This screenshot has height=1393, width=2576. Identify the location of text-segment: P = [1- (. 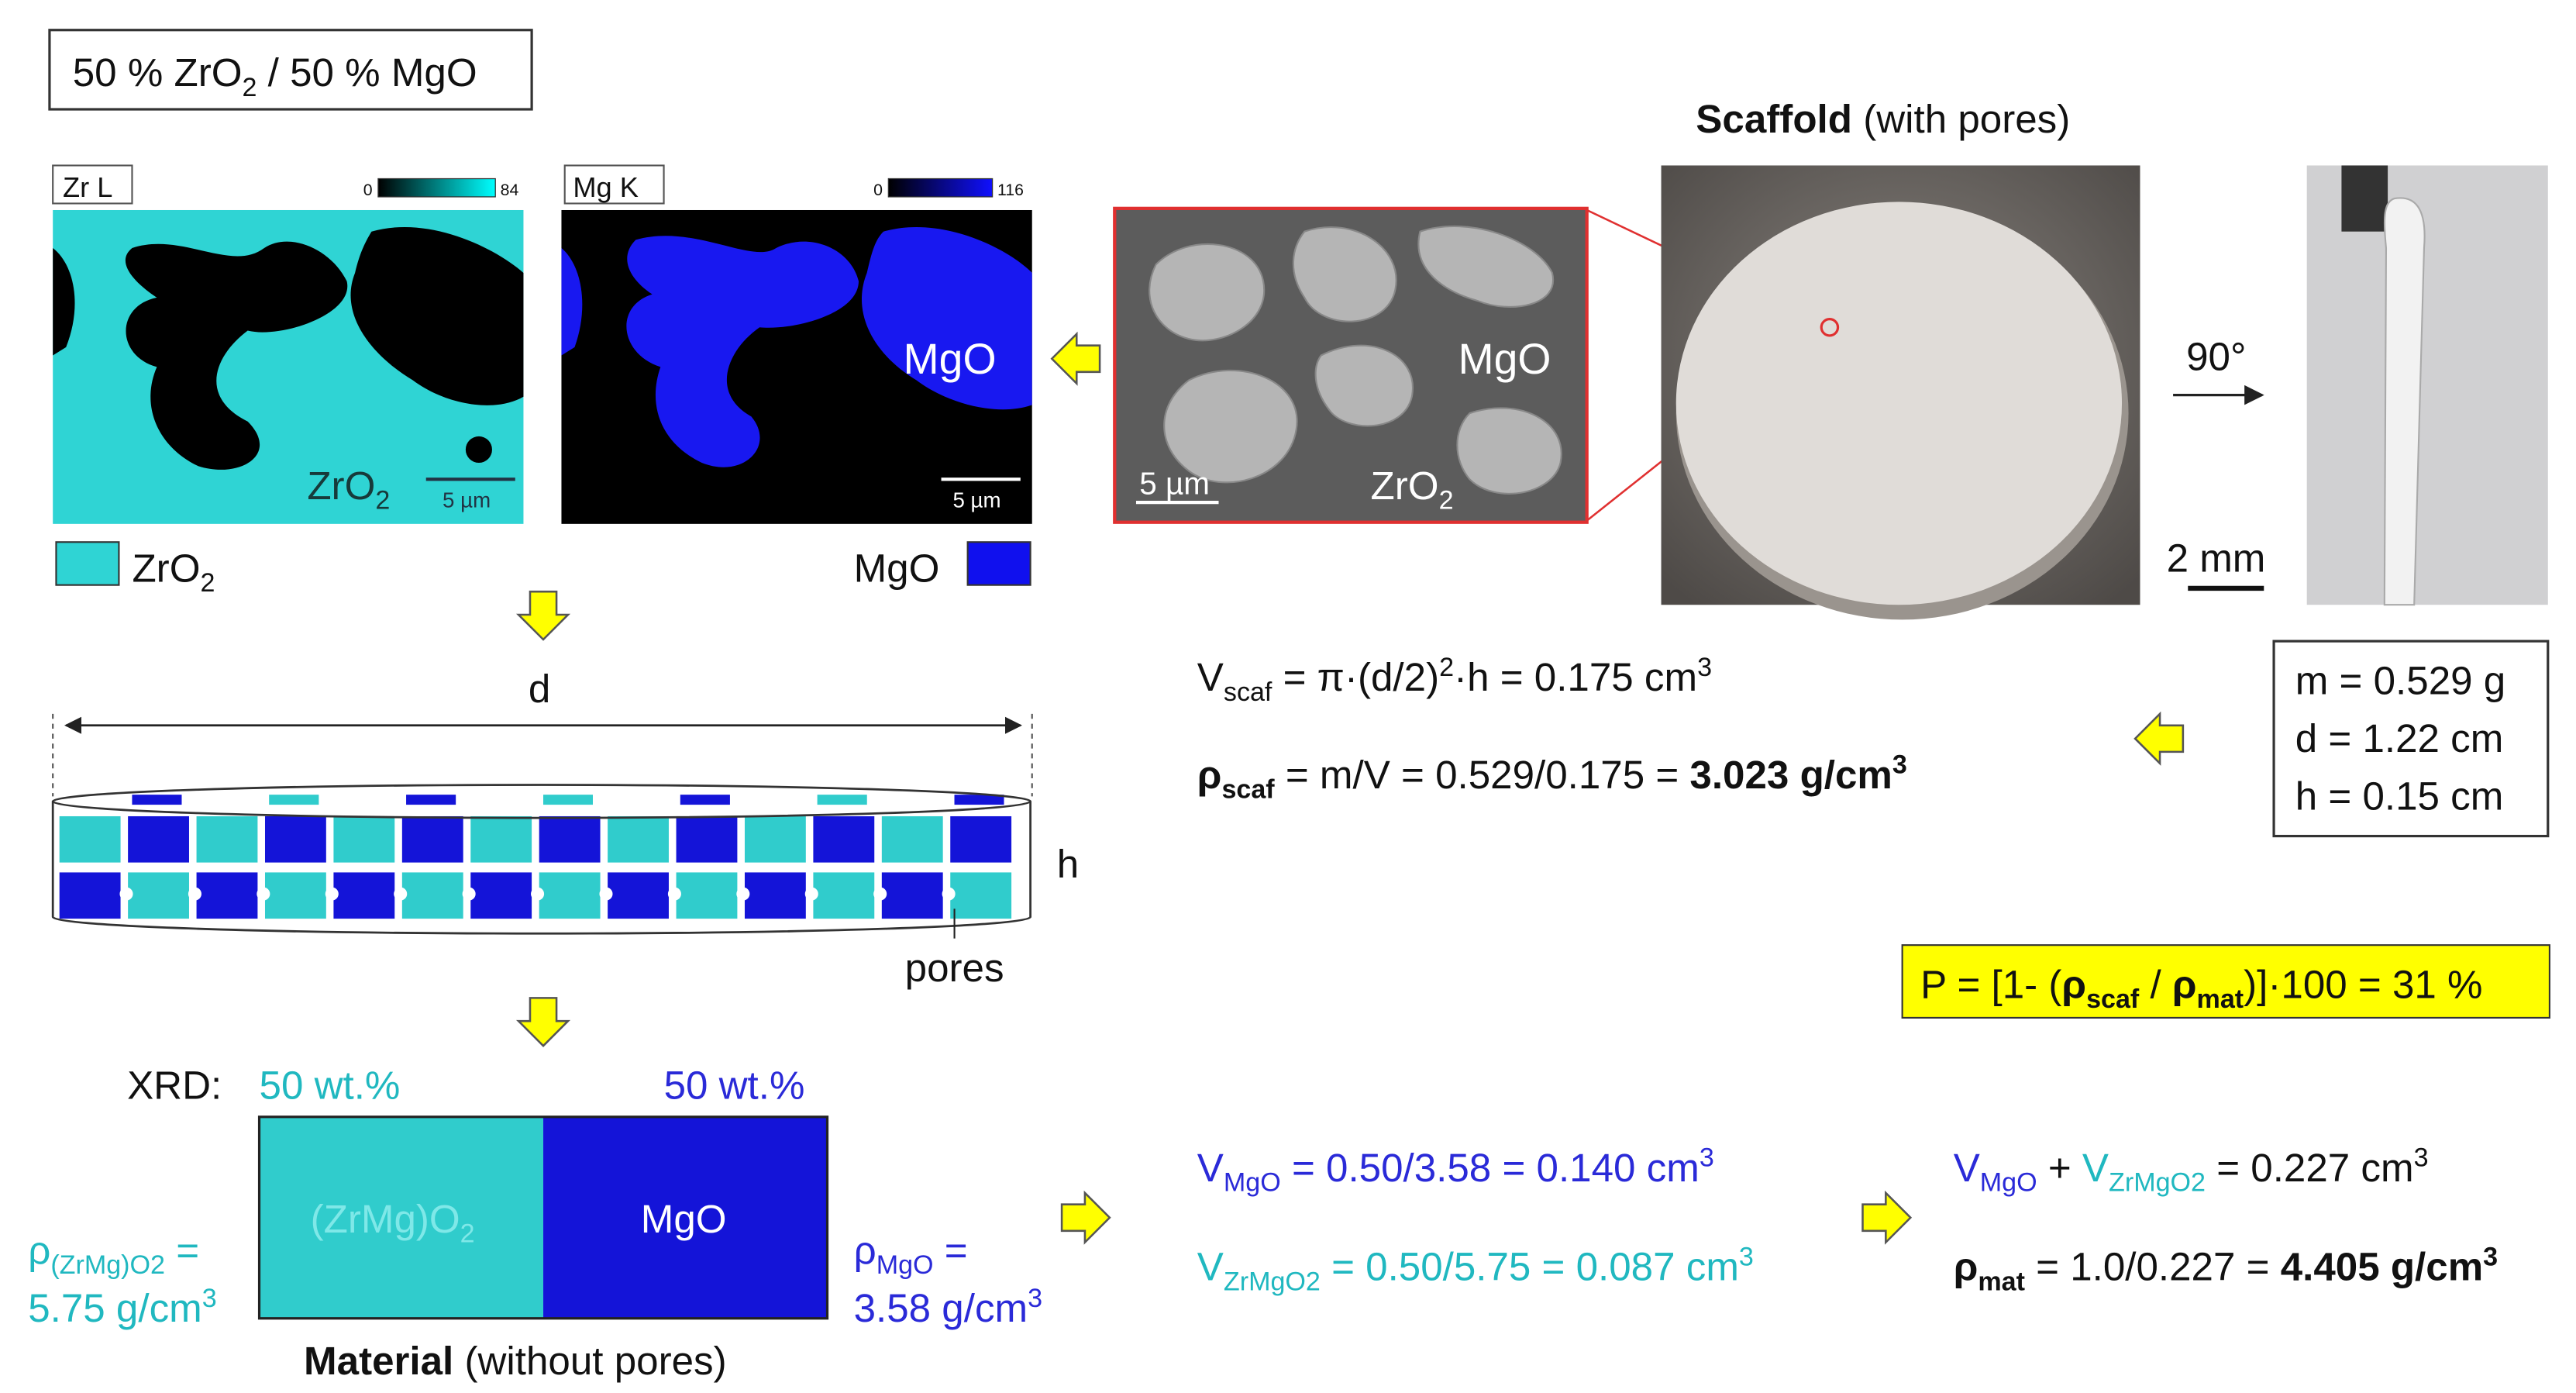
(1990, 984).